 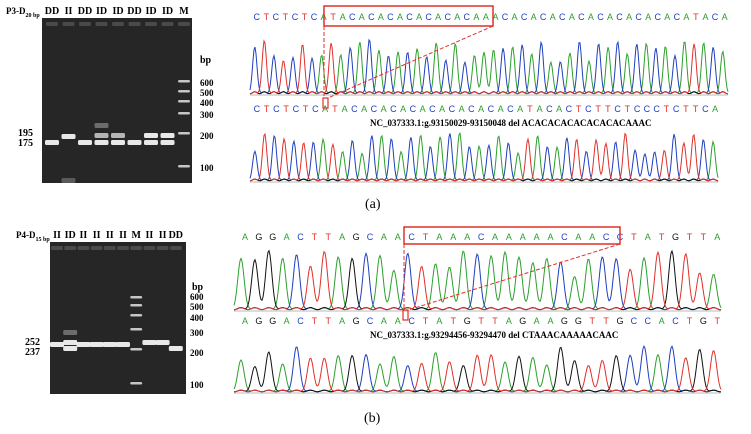 I want to click on gel-a-image, so click(x=117, y=100).